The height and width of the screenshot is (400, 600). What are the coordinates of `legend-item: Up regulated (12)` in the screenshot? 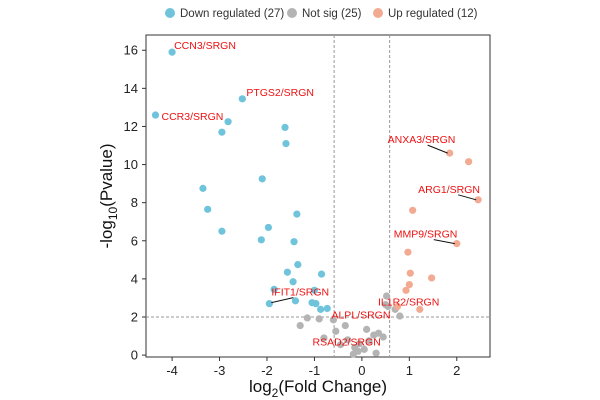 It's located at (425, 14).